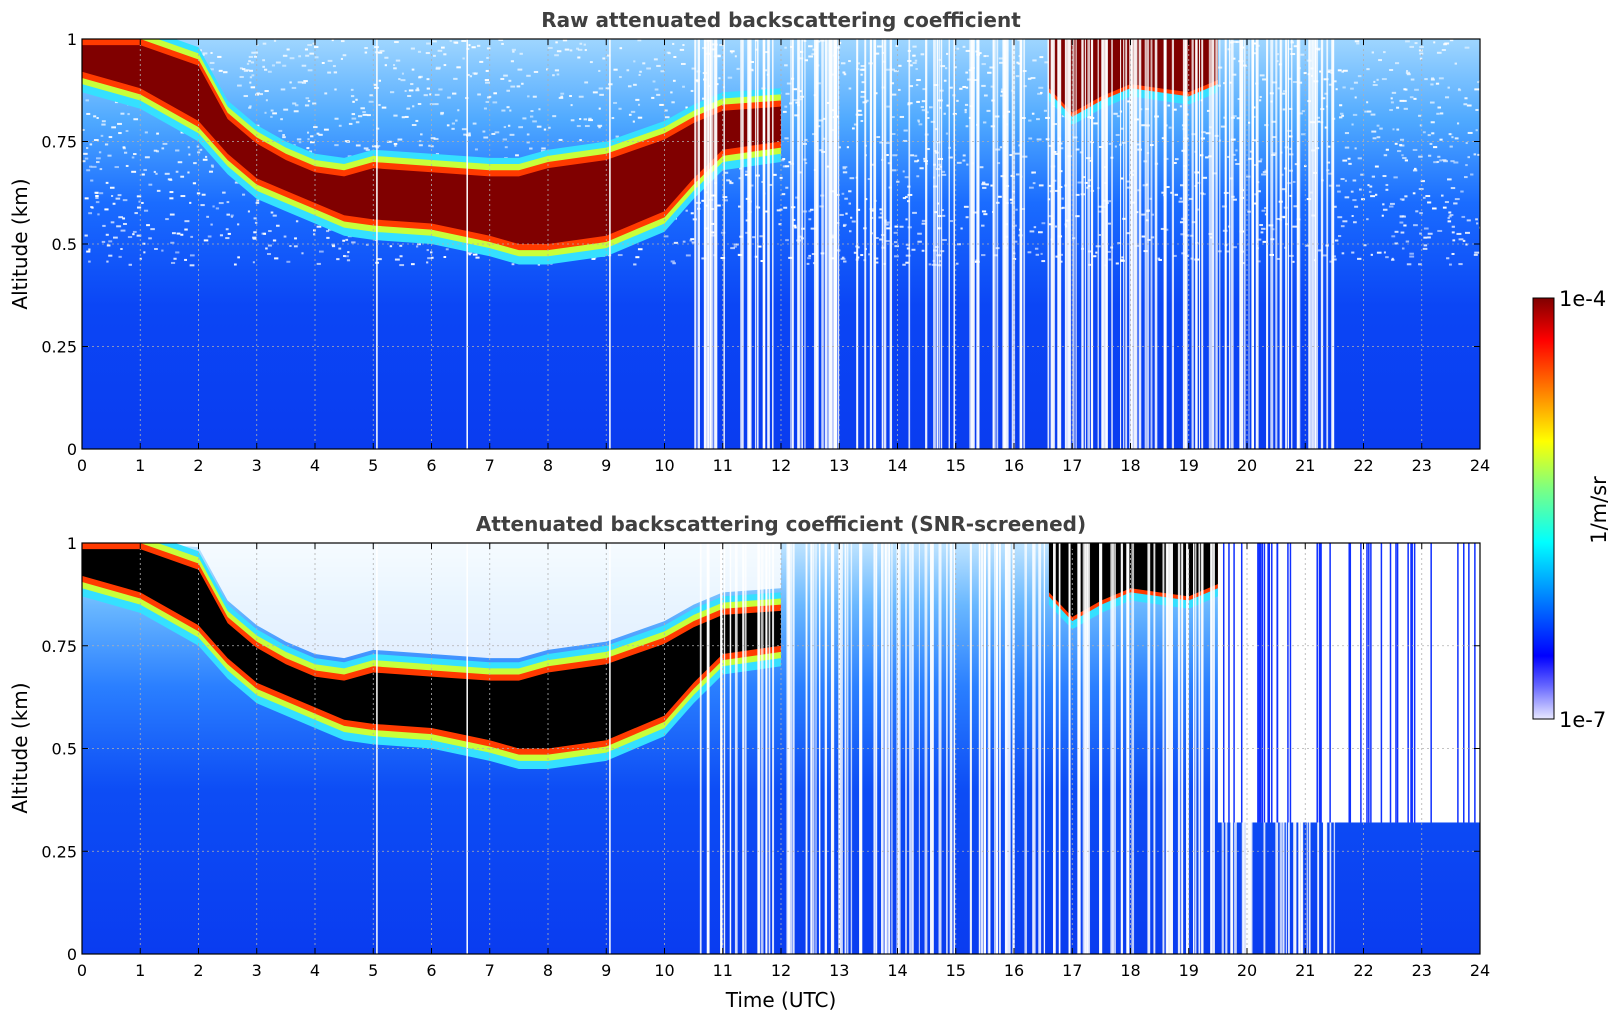 This screenshot has width=1621, height=1020. Describe the element at coordinates (723, 465) in the screenshot. I see `x-tick-label: 11` at that location.